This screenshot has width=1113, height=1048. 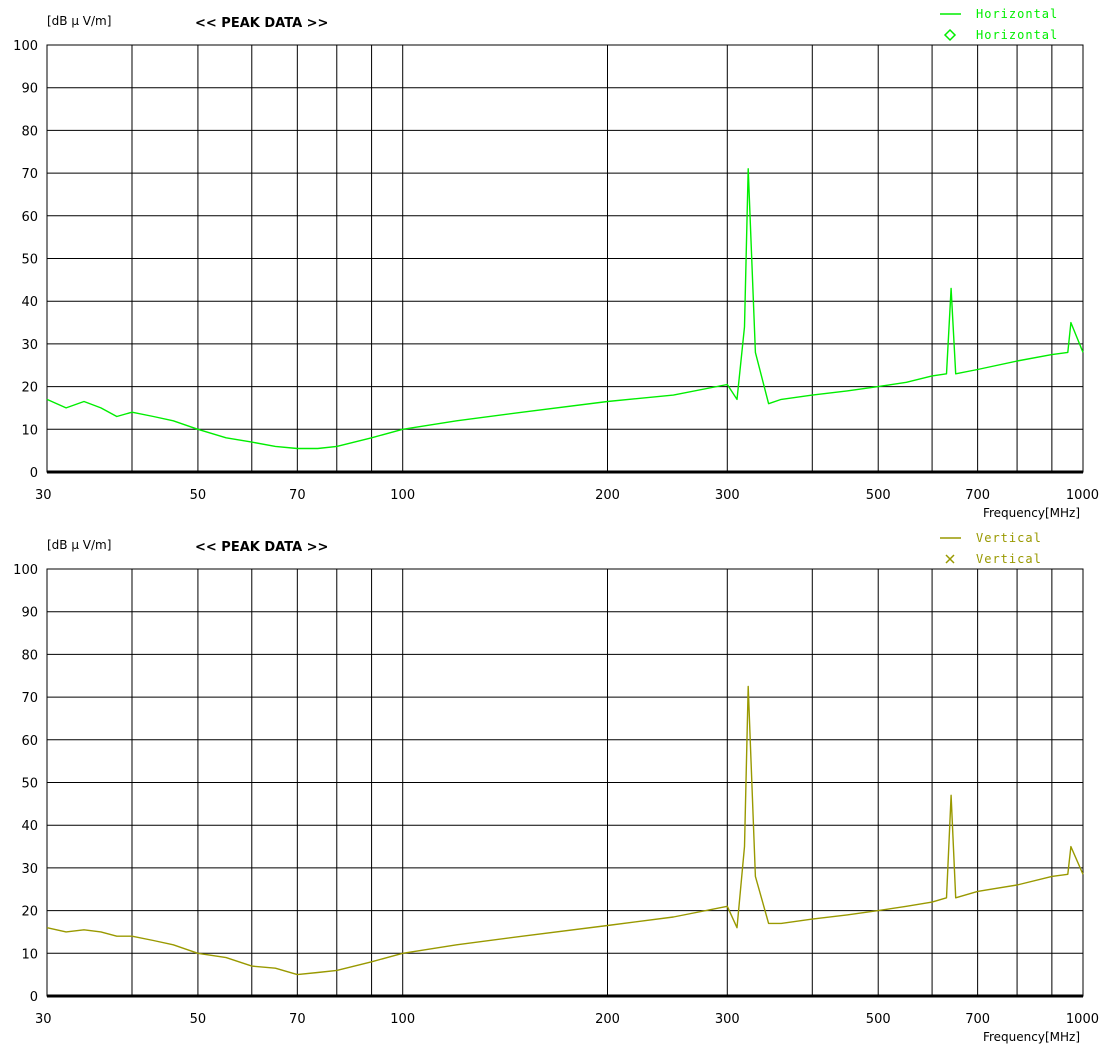 What do you see at coordinates (950, 35) in the screenshot?
I see `legend-diamond-marker` at bounding box center [950, 35].